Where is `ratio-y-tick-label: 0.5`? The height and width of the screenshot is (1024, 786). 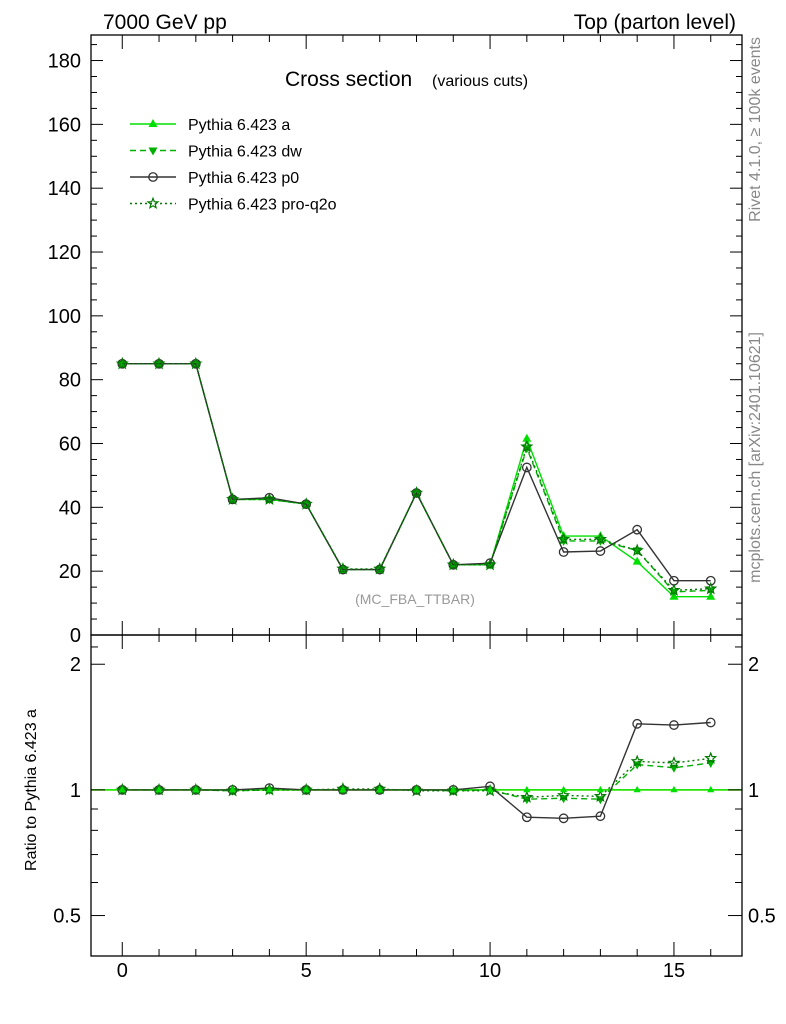 ratio-y-tick-label: 0.5 is located at coordinates (67, 917).